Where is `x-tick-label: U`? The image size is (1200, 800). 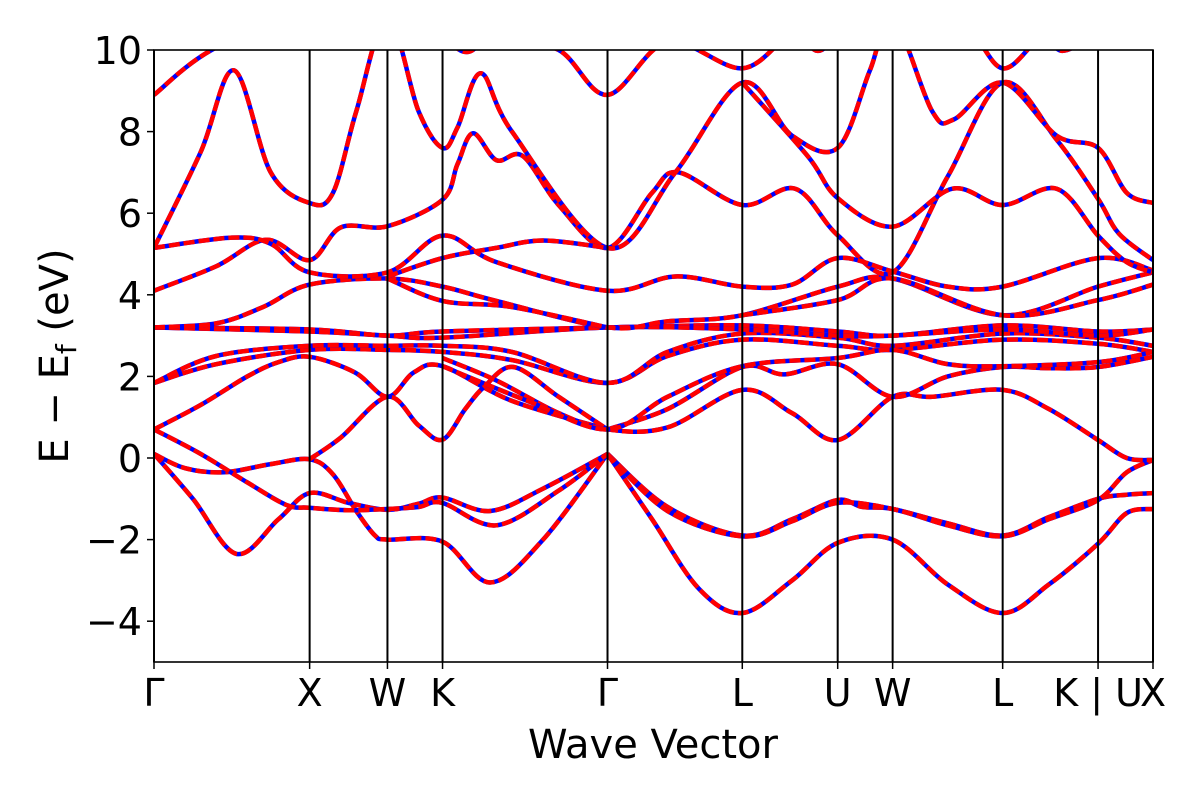
x-tick-label: U is located at coordinates (838, 693).